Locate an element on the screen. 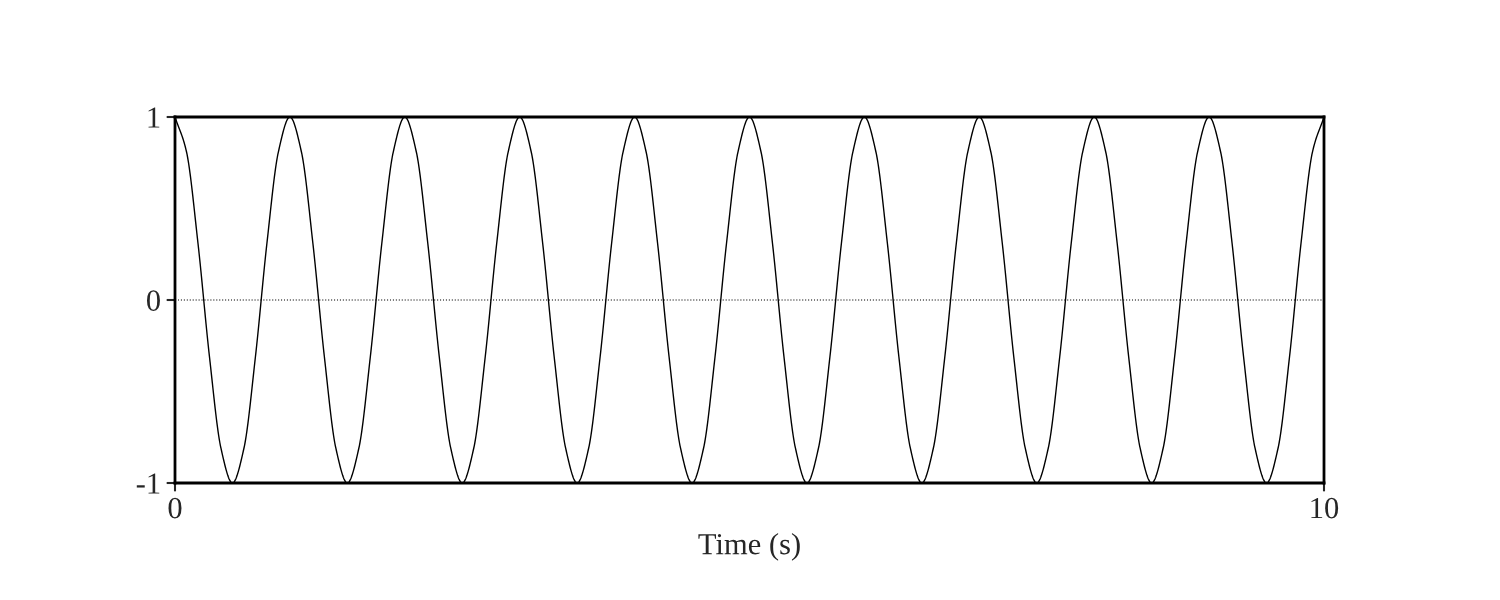 The height and width of the screenshot is (600, 1500). x-tick-label: 10 is located at coordinates (1325, 508).